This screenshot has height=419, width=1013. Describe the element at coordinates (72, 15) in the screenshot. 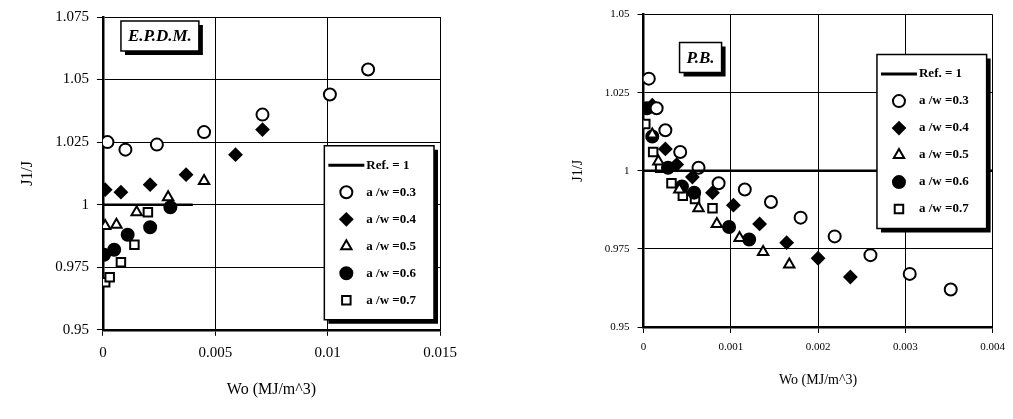

I see `y-tick-label: 1.075` at that location.